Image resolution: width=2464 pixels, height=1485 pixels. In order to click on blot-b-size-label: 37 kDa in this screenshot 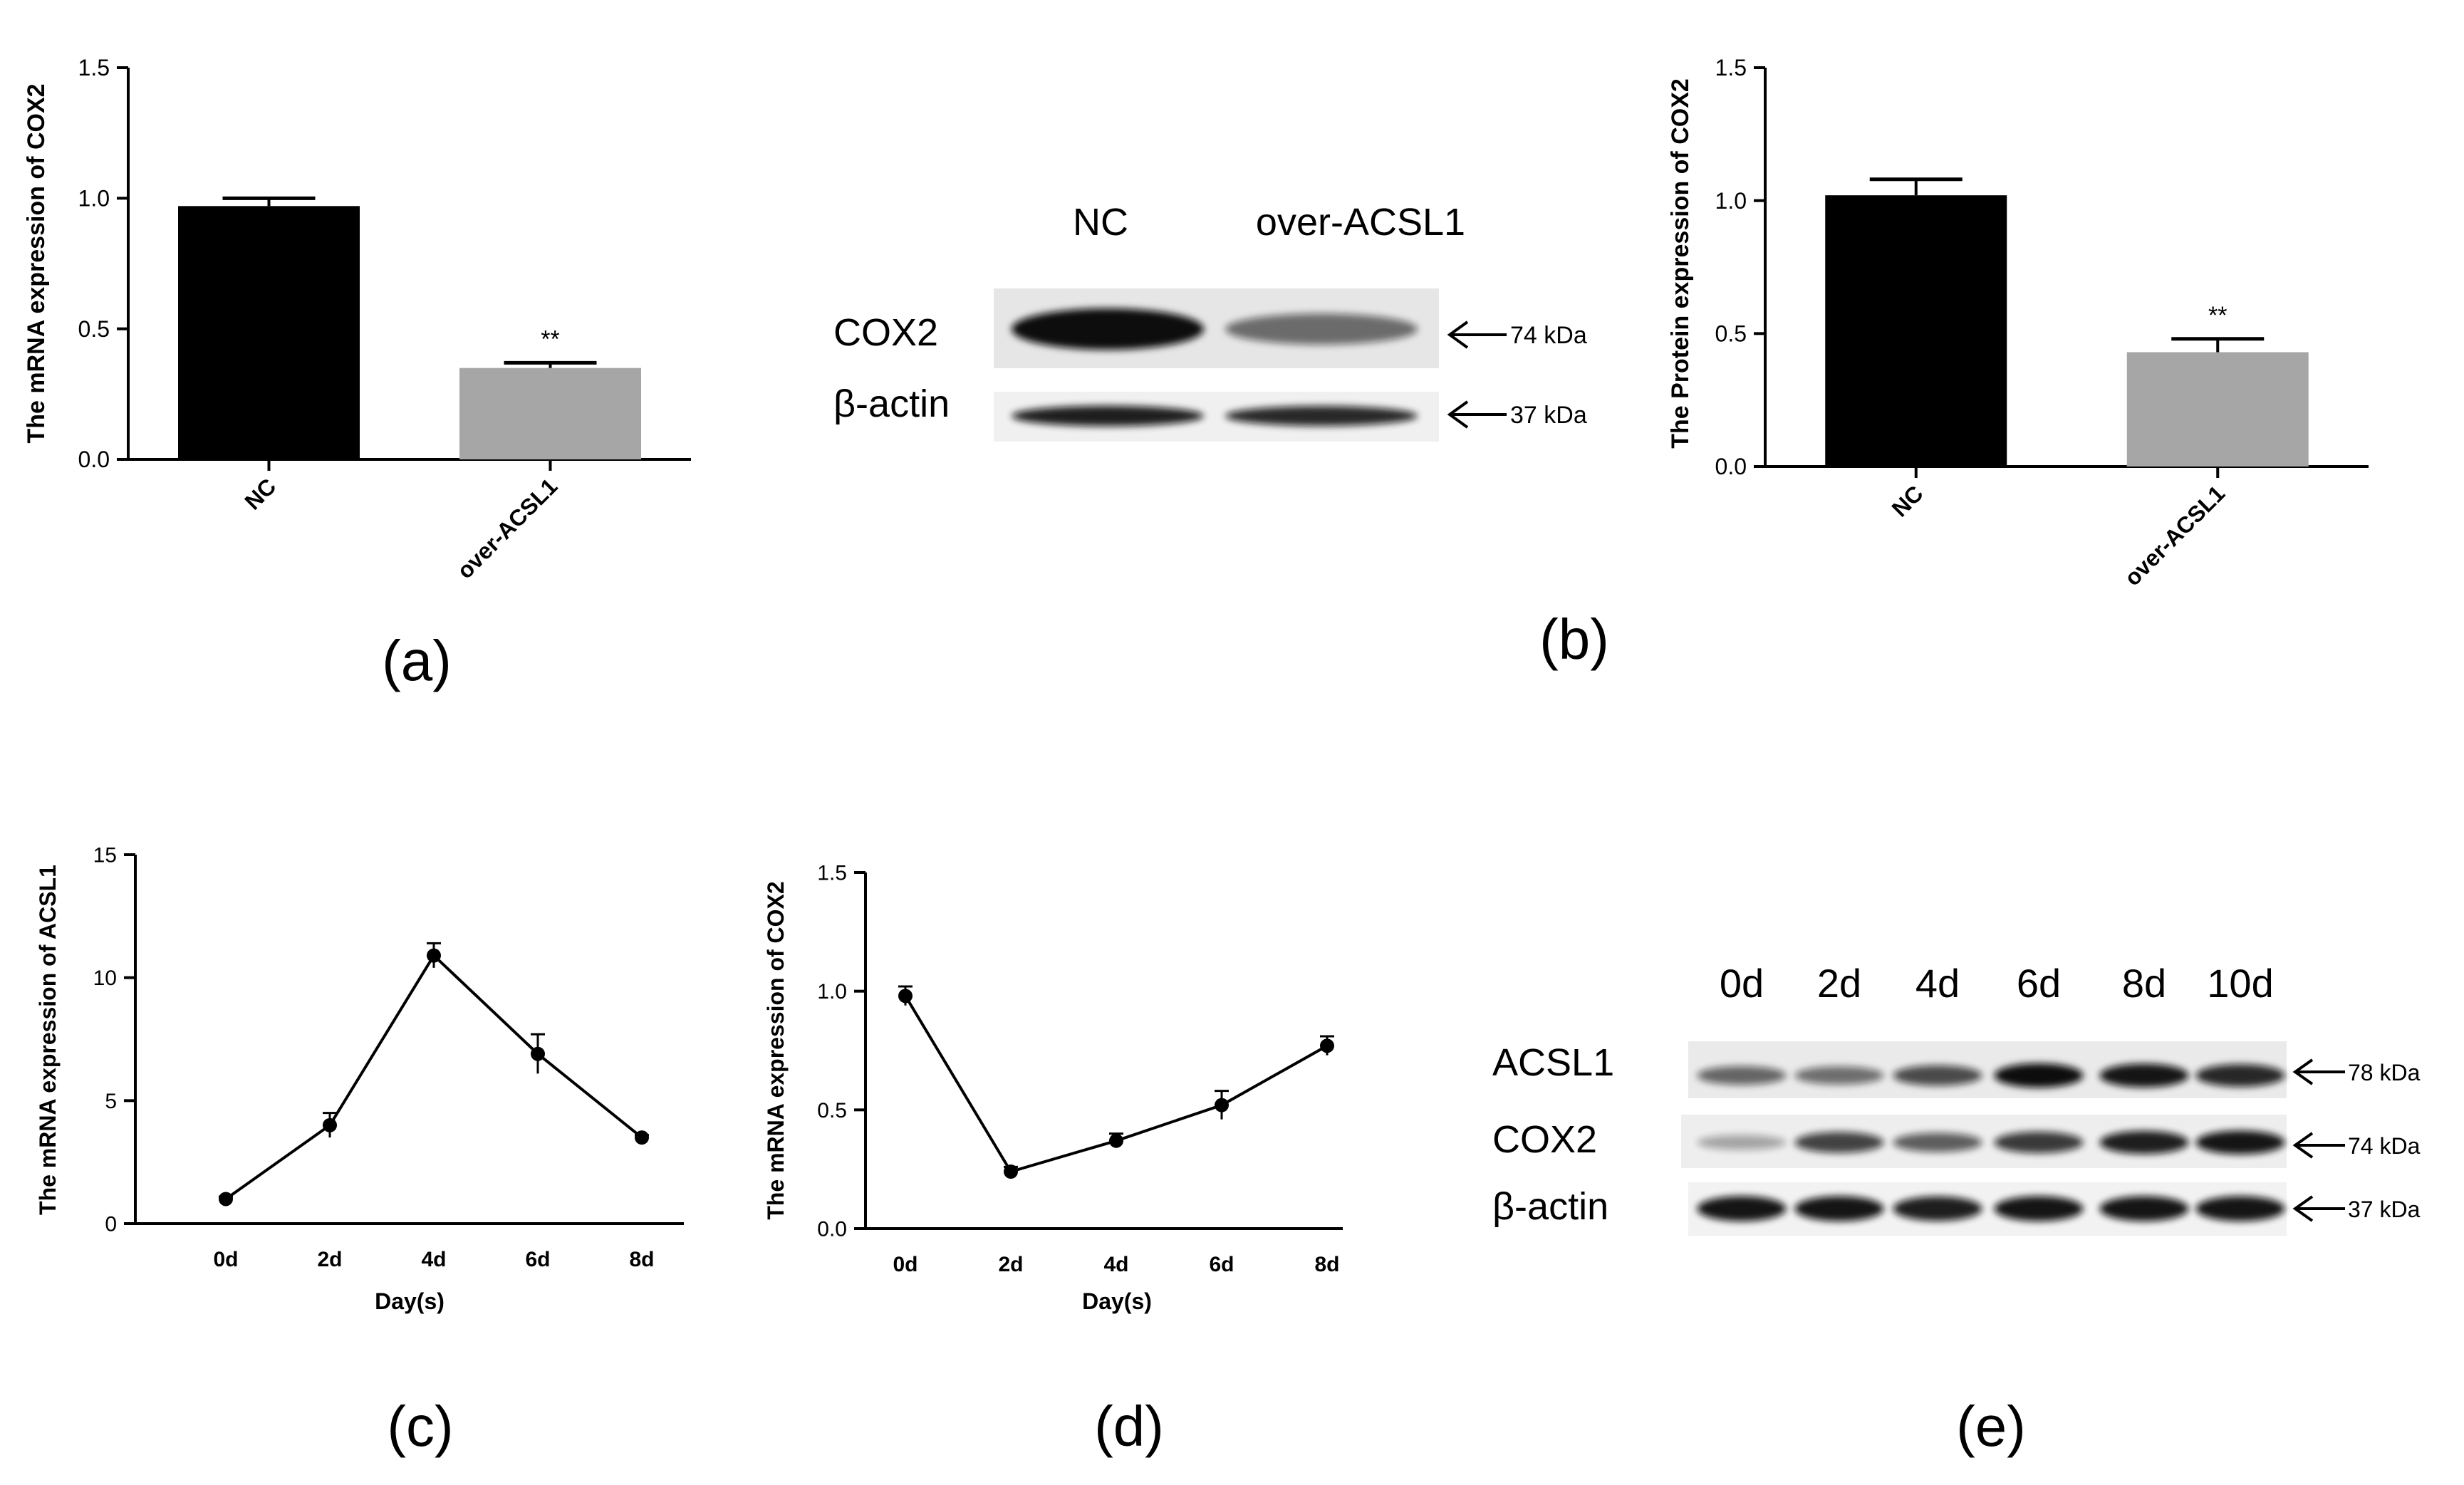, I will do `click(1548, 415)`.